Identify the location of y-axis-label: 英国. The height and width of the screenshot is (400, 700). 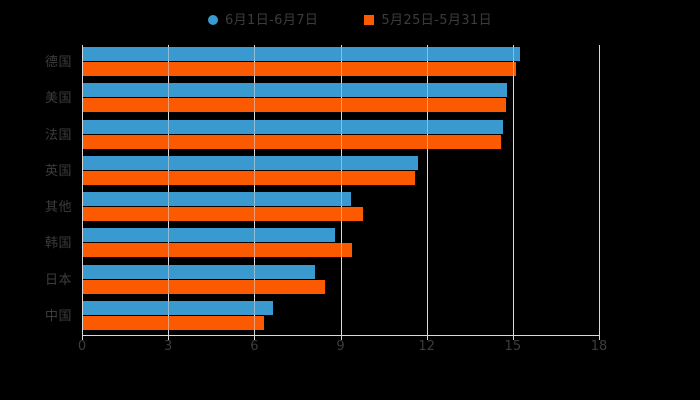
(58, 171).